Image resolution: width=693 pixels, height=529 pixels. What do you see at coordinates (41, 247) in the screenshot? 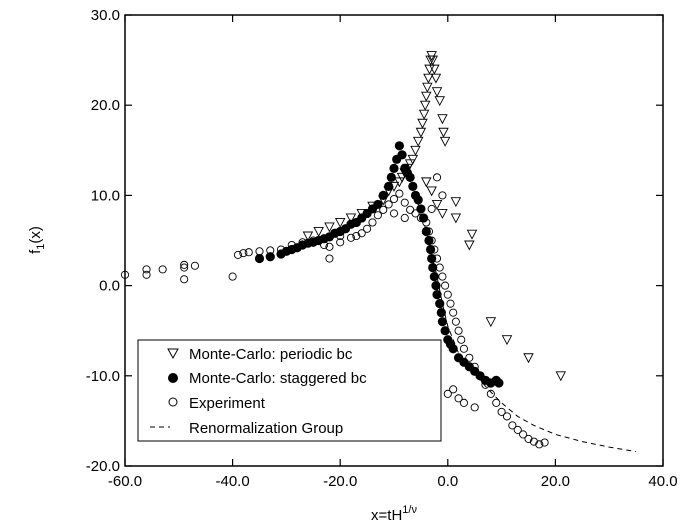
I see `y-axis-title-sub: 1` at bounding box center [41, 247].